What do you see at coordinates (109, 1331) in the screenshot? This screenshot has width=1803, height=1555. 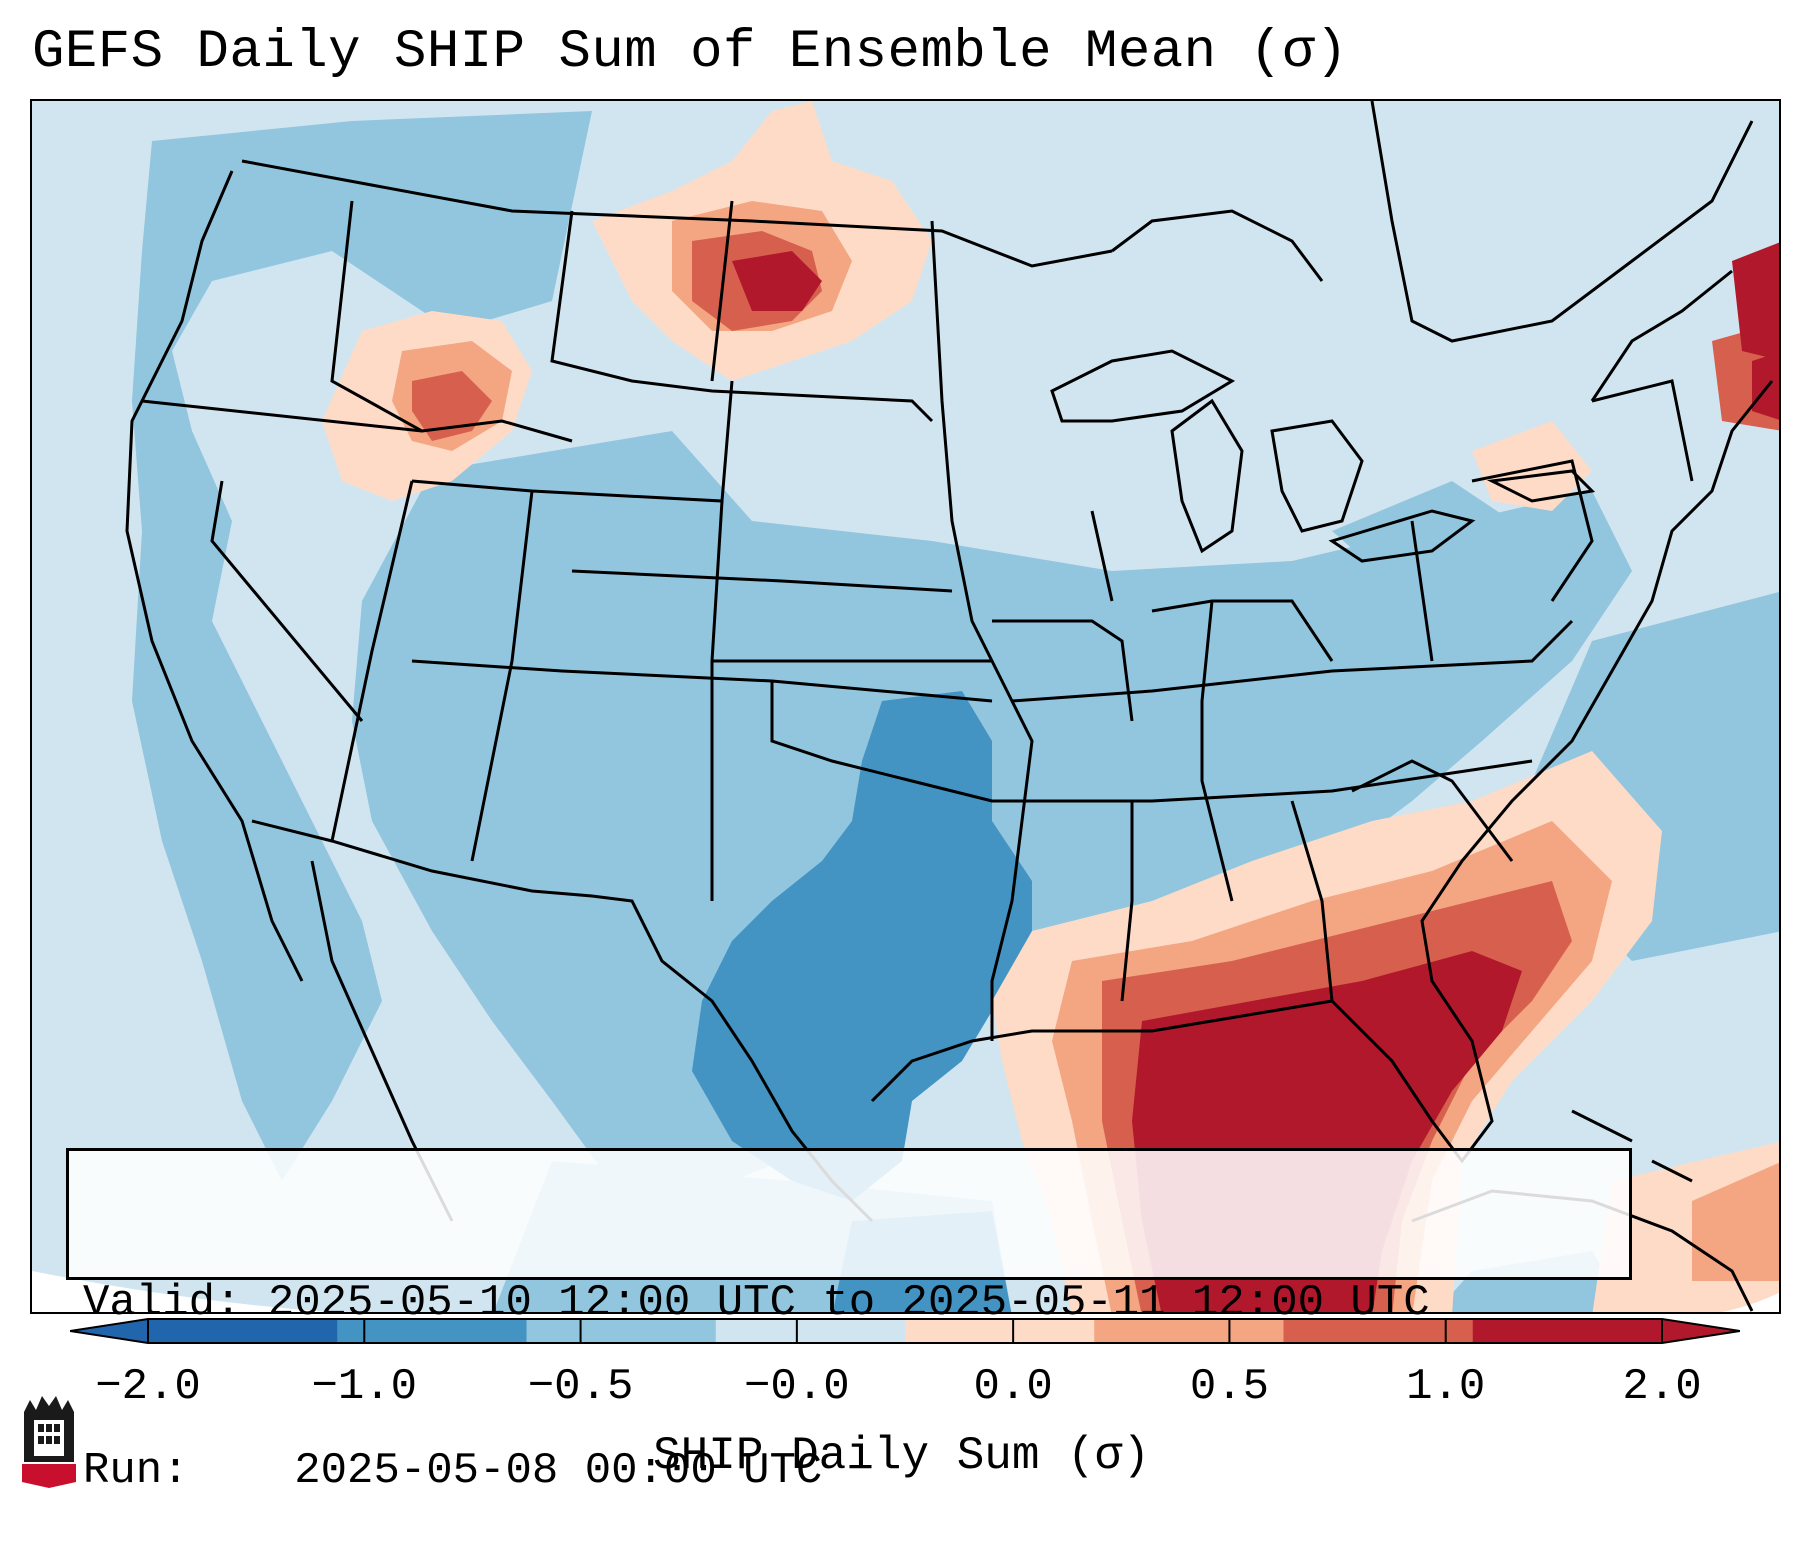 I see `colorbar-extend-low` at bounding box center [109, 1331].